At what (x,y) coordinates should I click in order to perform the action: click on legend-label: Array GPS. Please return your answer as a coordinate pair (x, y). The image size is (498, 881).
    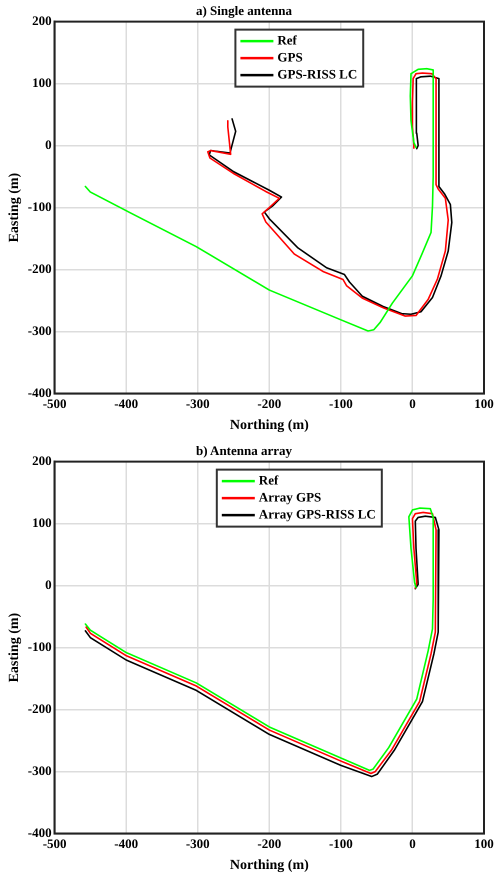
    Looking at the image, I should click on (290, 496).